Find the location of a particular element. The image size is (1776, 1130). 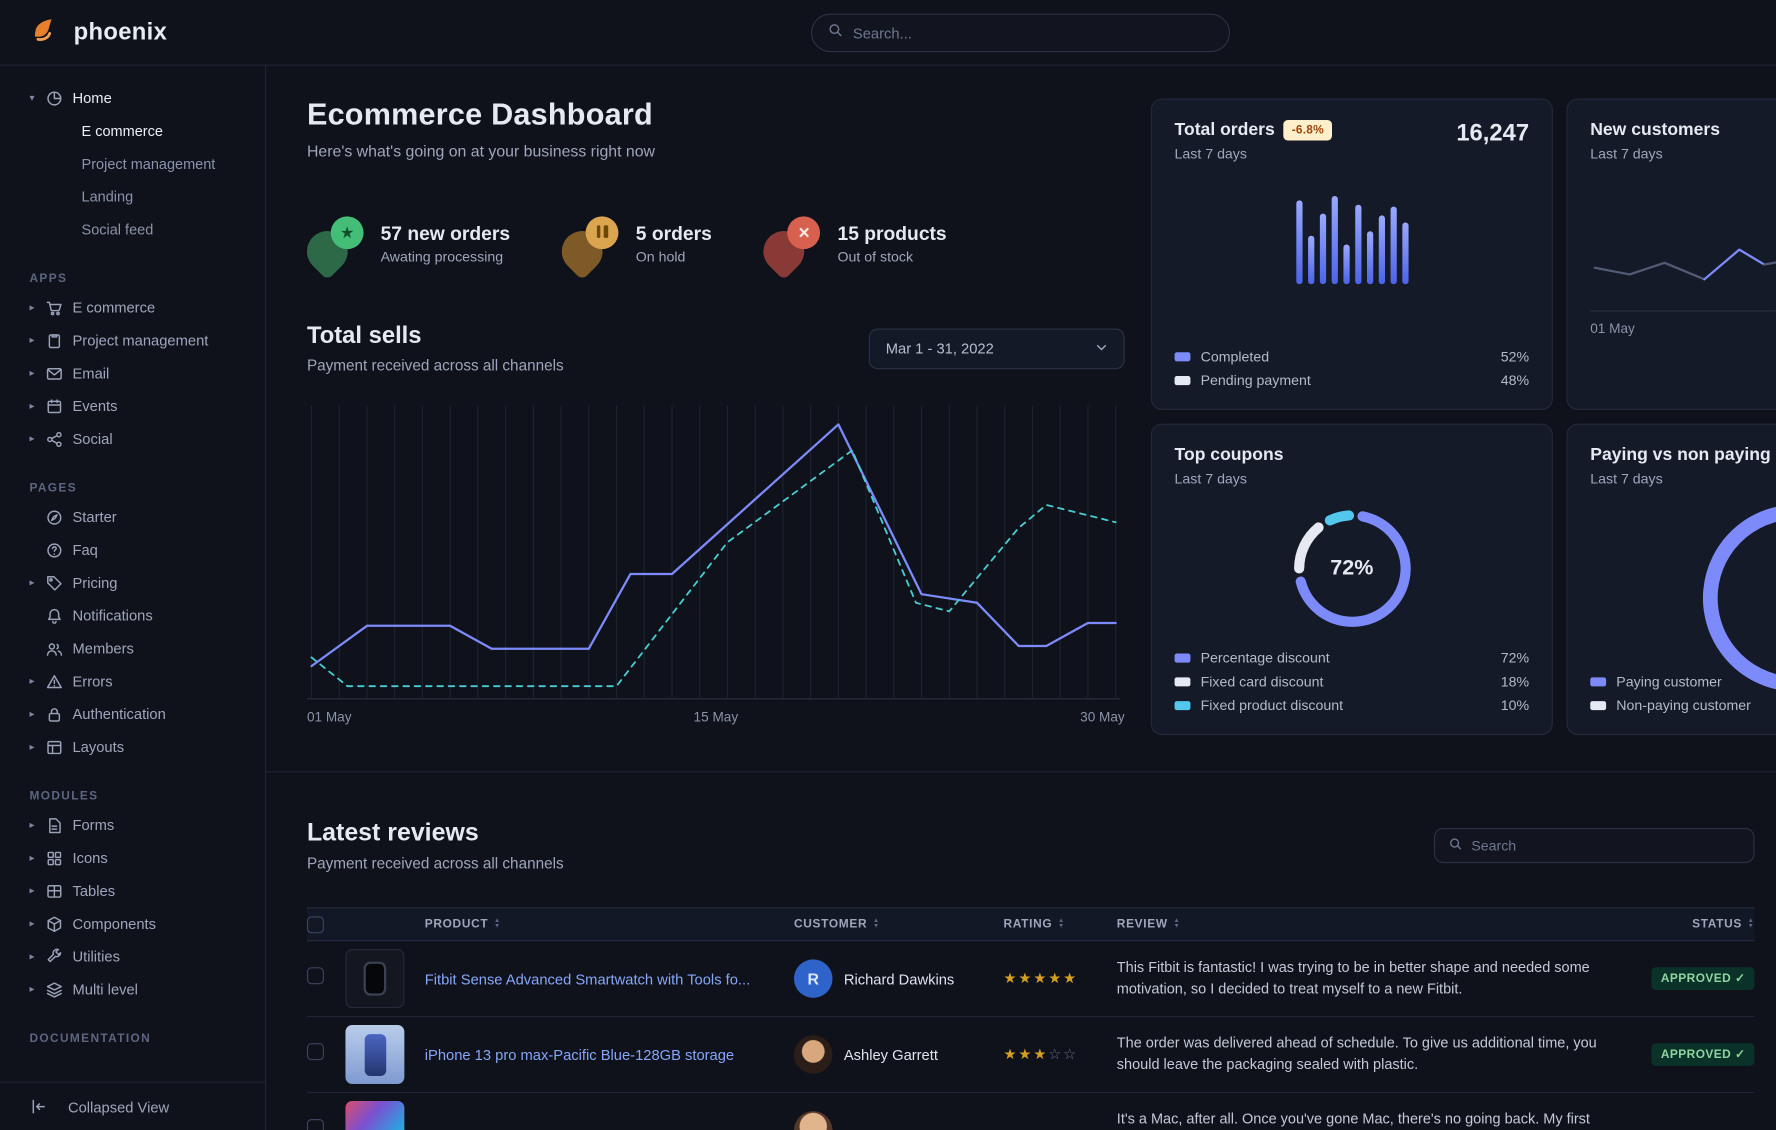

compass-icon is located at coordinates (58, 517).